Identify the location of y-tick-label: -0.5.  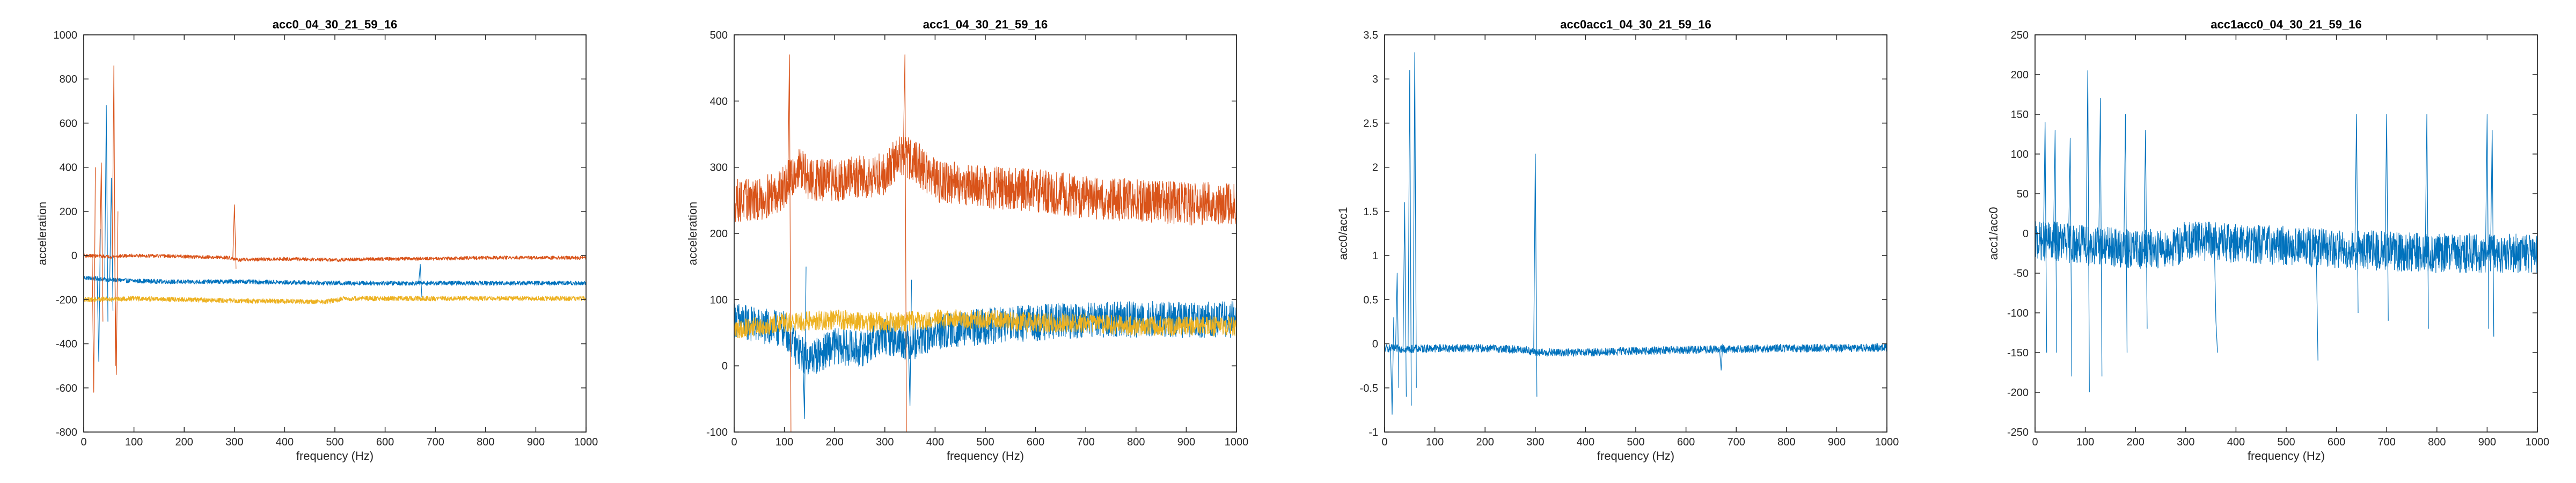
(1369, 388).